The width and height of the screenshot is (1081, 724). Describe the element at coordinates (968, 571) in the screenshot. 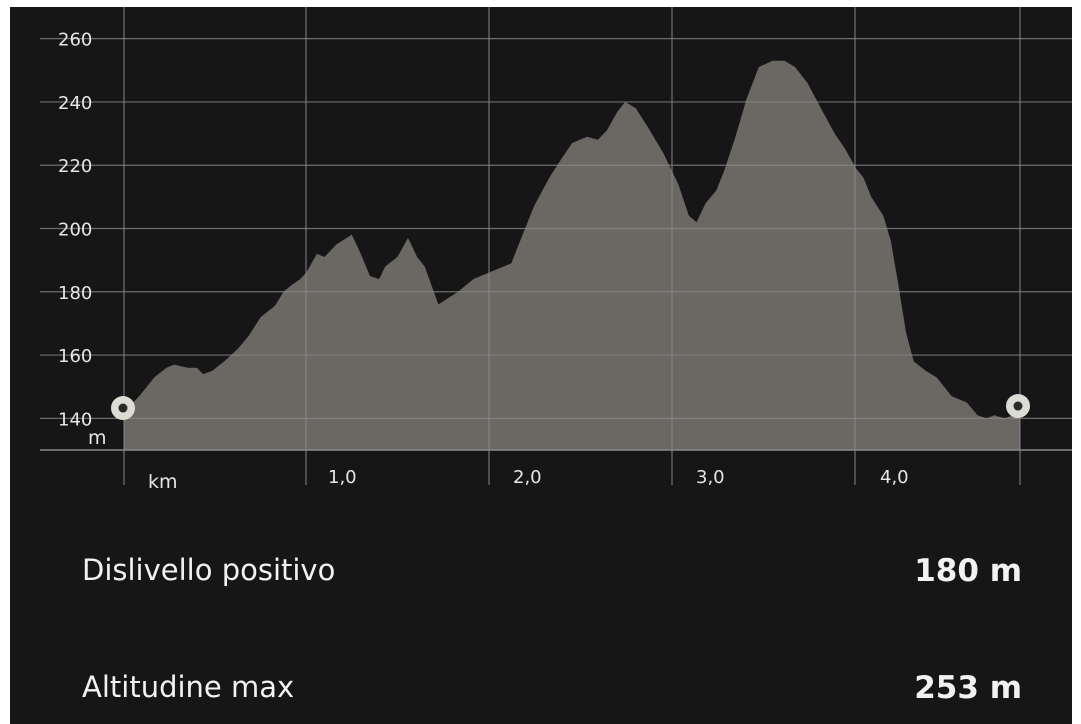

I see `ascent-value: 180 m` at that location.